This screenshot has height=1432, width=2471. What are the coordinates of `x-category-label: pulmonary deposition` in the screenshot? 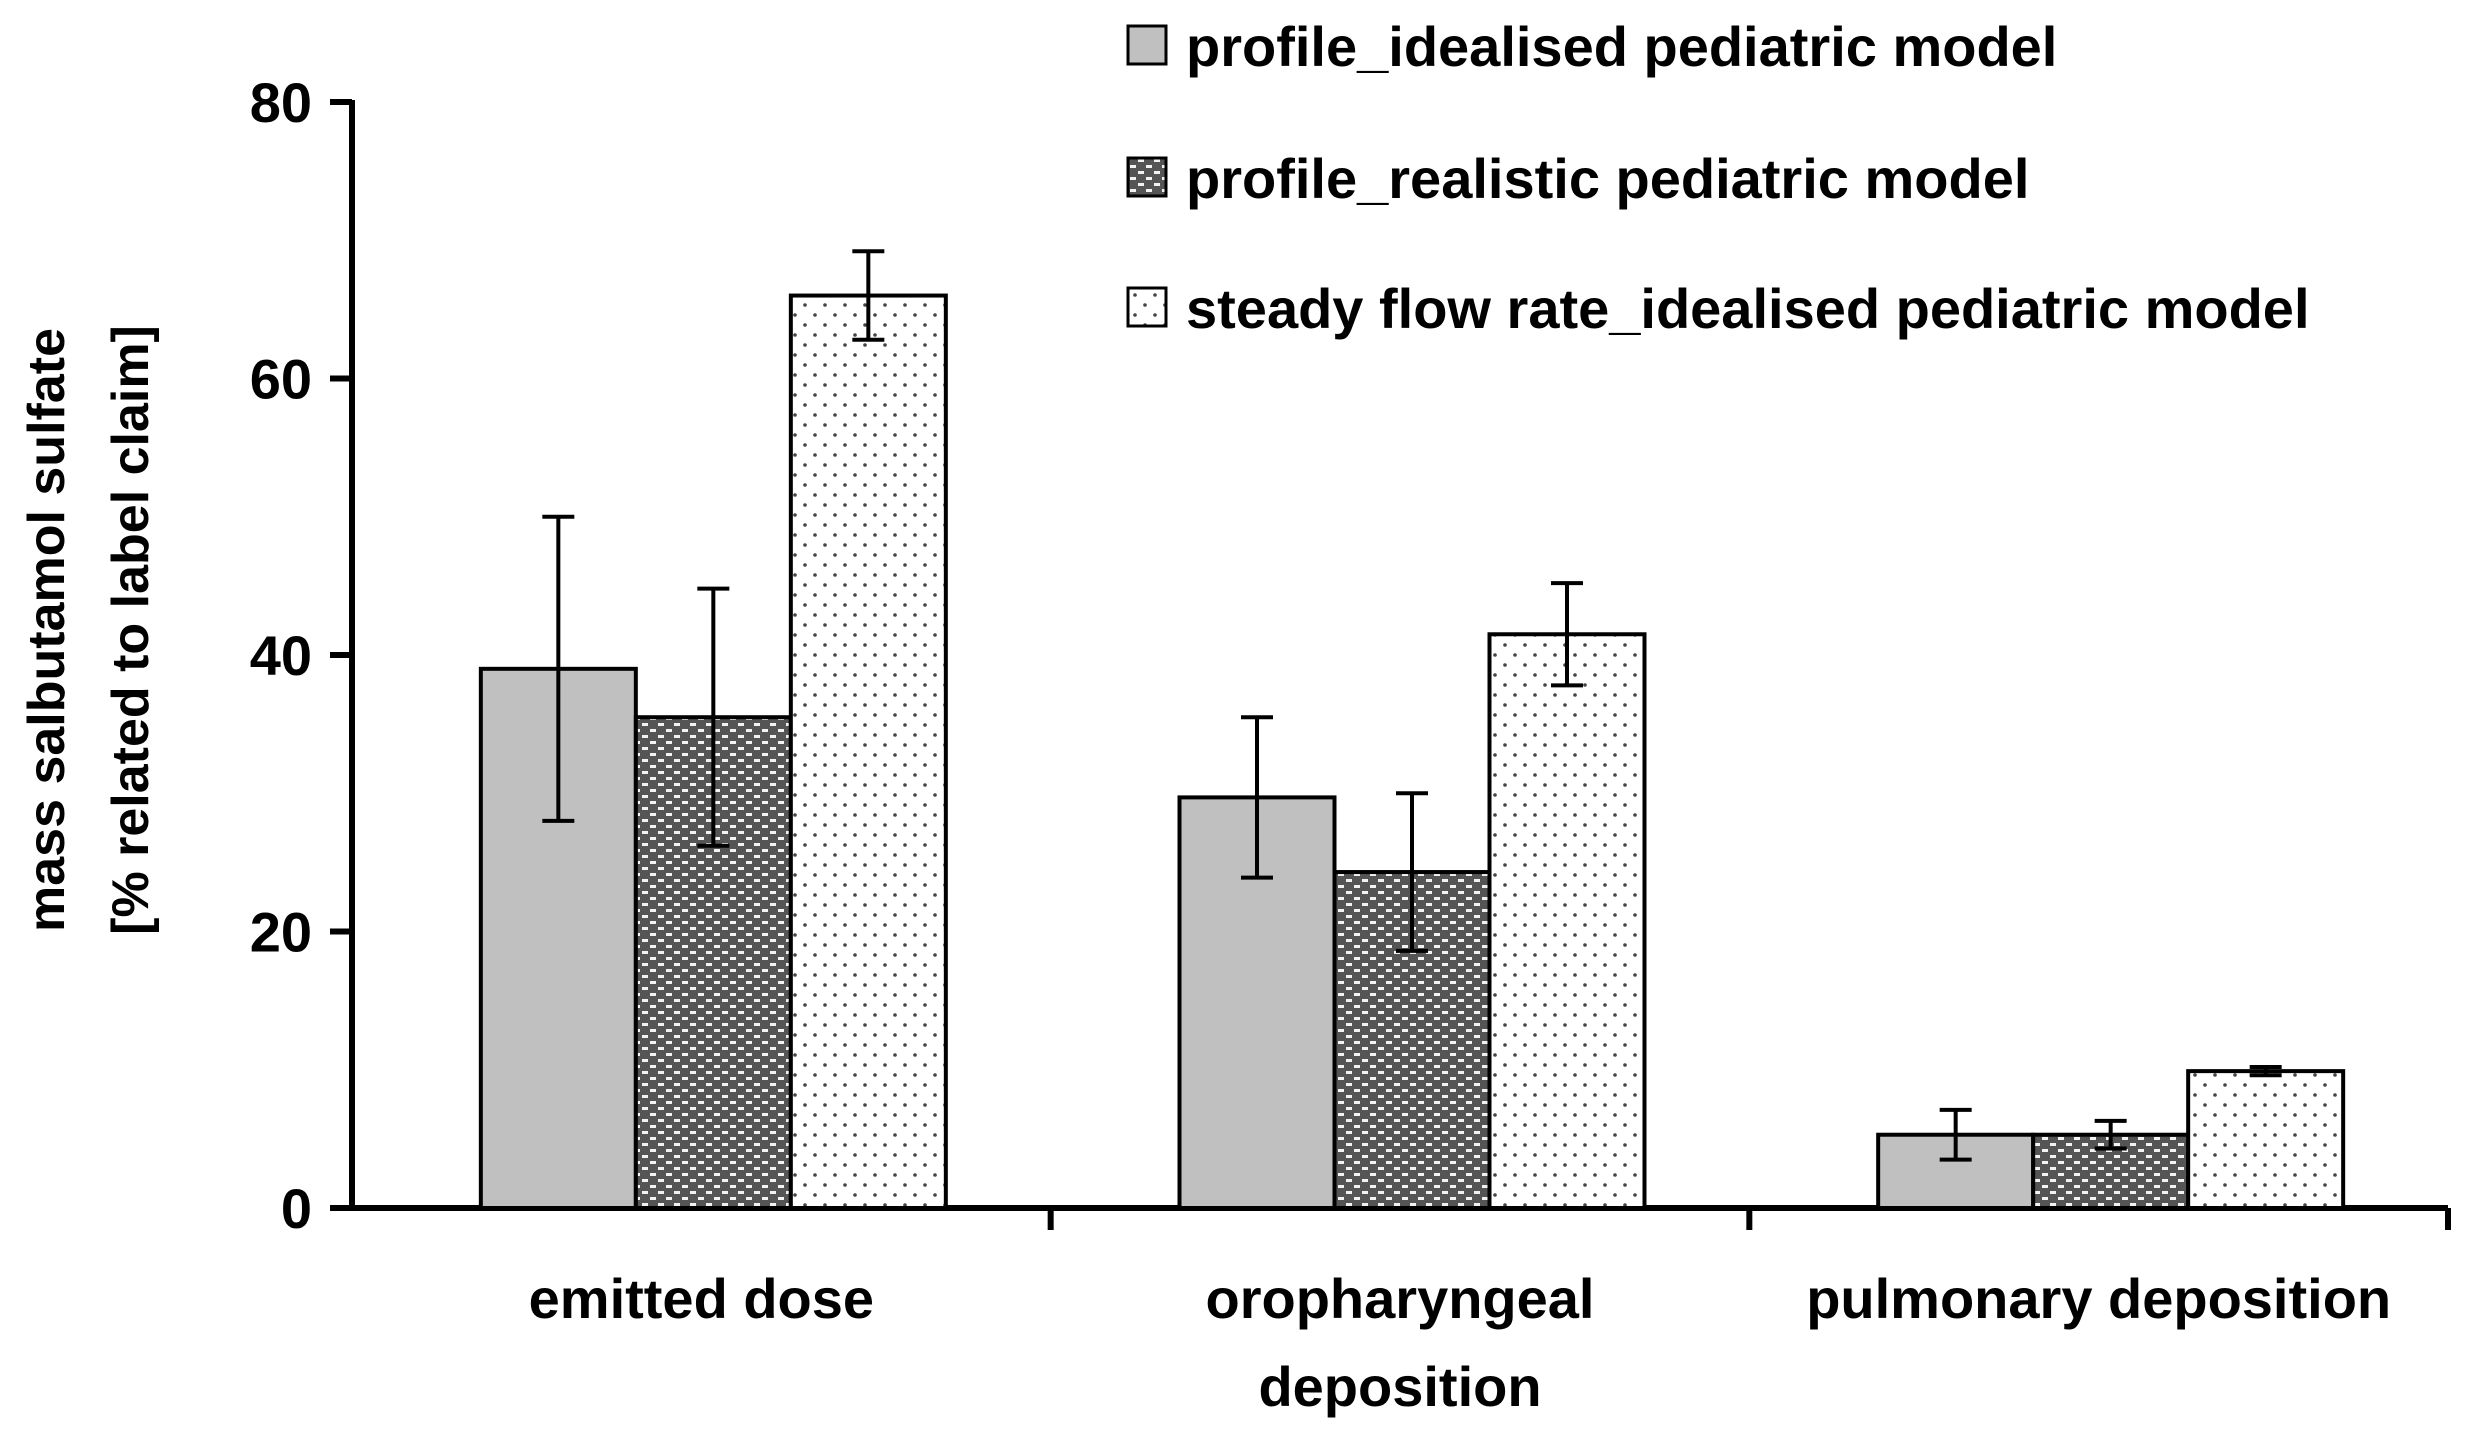 It's located at (2098, 1298).